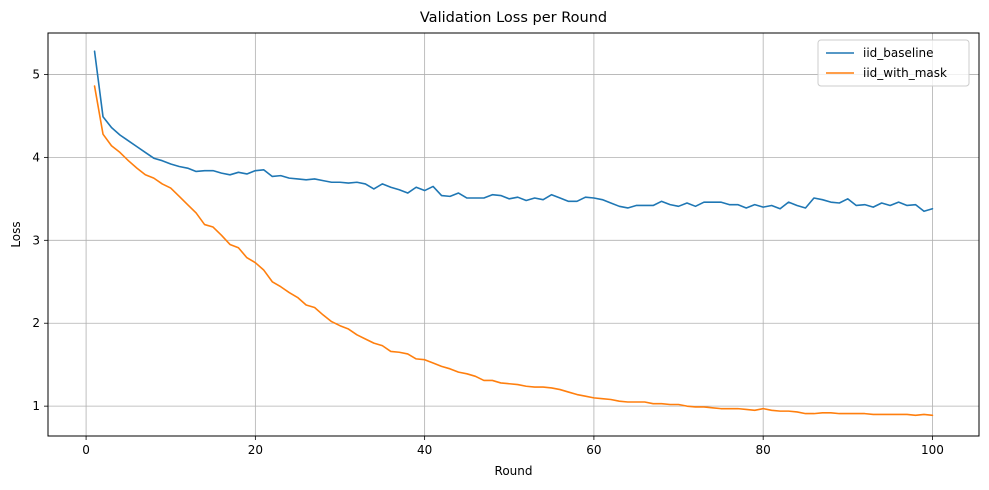 This screenshot has height=490, width=989. What do you see at coordinates (513, 18) in the screenshot?
I see `chart-title: Validation Loss per Round` at bounding box center [513, 18].